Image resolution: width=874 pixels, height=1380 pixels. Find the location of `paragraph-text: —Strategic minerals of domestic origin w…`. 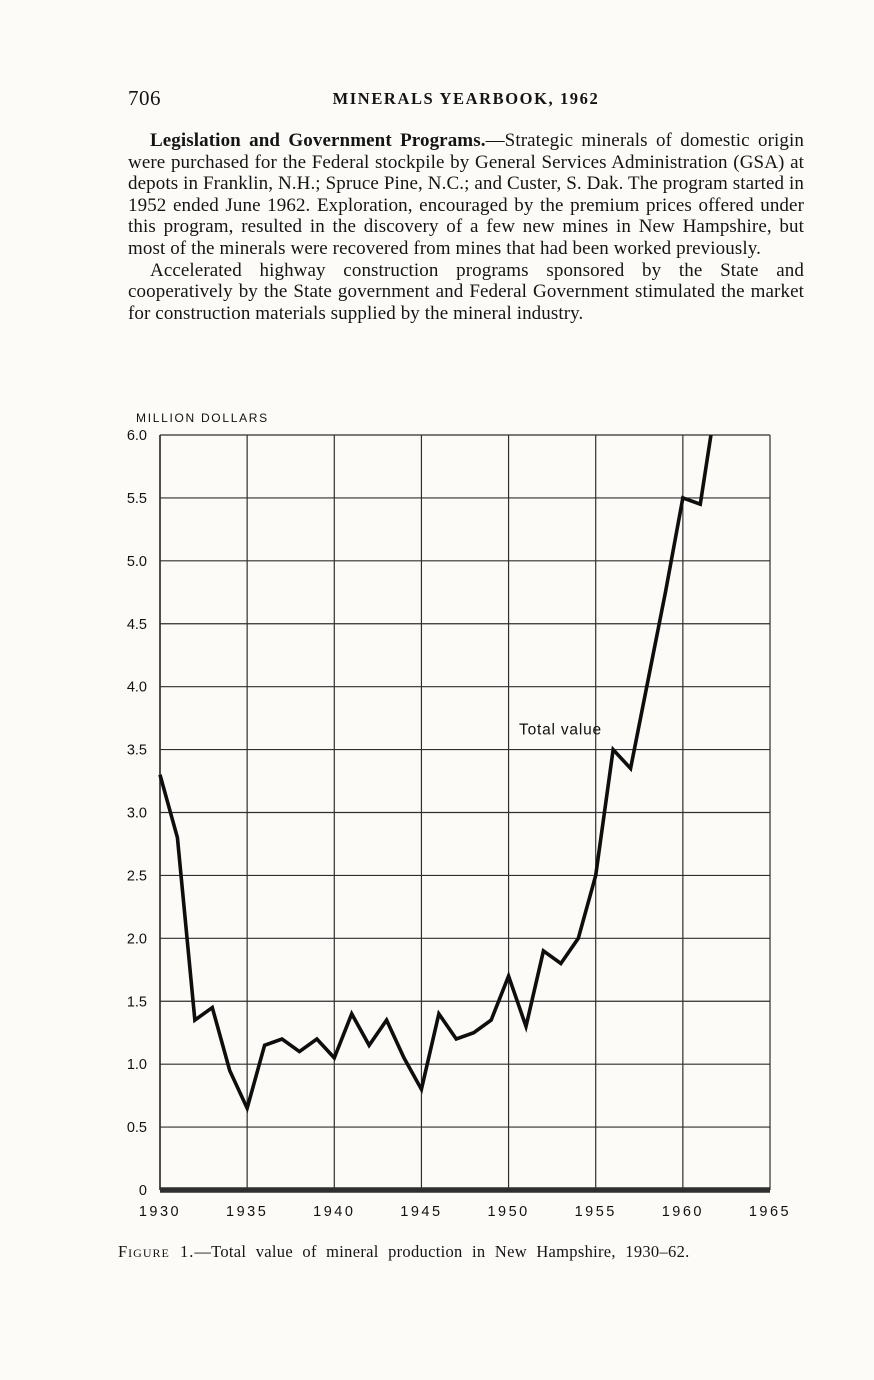

paragraph-text: —Strategic minerals of domestic origin w… is located at coordinates (466, 194).